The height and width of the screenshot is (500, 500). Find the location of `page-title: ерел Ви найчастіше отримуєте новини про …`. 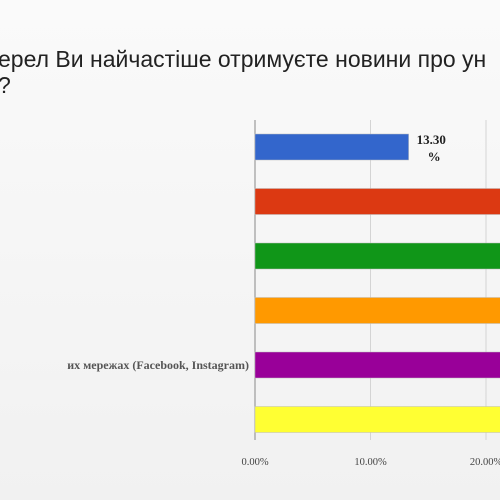

page-title: ерел Ви найчастіше отримуєте новини про … is located at coordinates (243, 72).